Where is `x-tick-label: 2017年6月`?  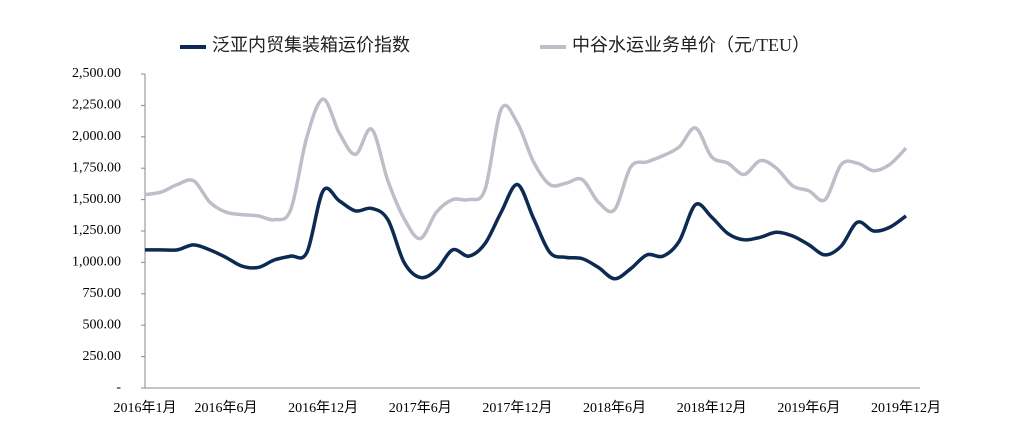 x-tick-label: 2017年6月 is located at coordinates (420, 408).